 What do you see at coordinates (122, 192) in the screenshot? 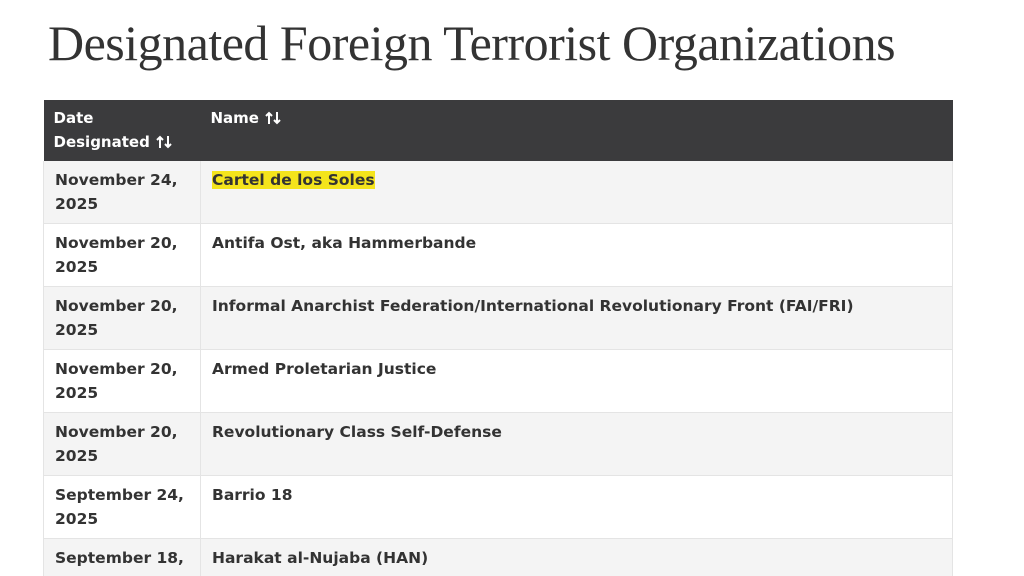
I see `date-cell: November 24, 2025` at bounding box center [122, 192].